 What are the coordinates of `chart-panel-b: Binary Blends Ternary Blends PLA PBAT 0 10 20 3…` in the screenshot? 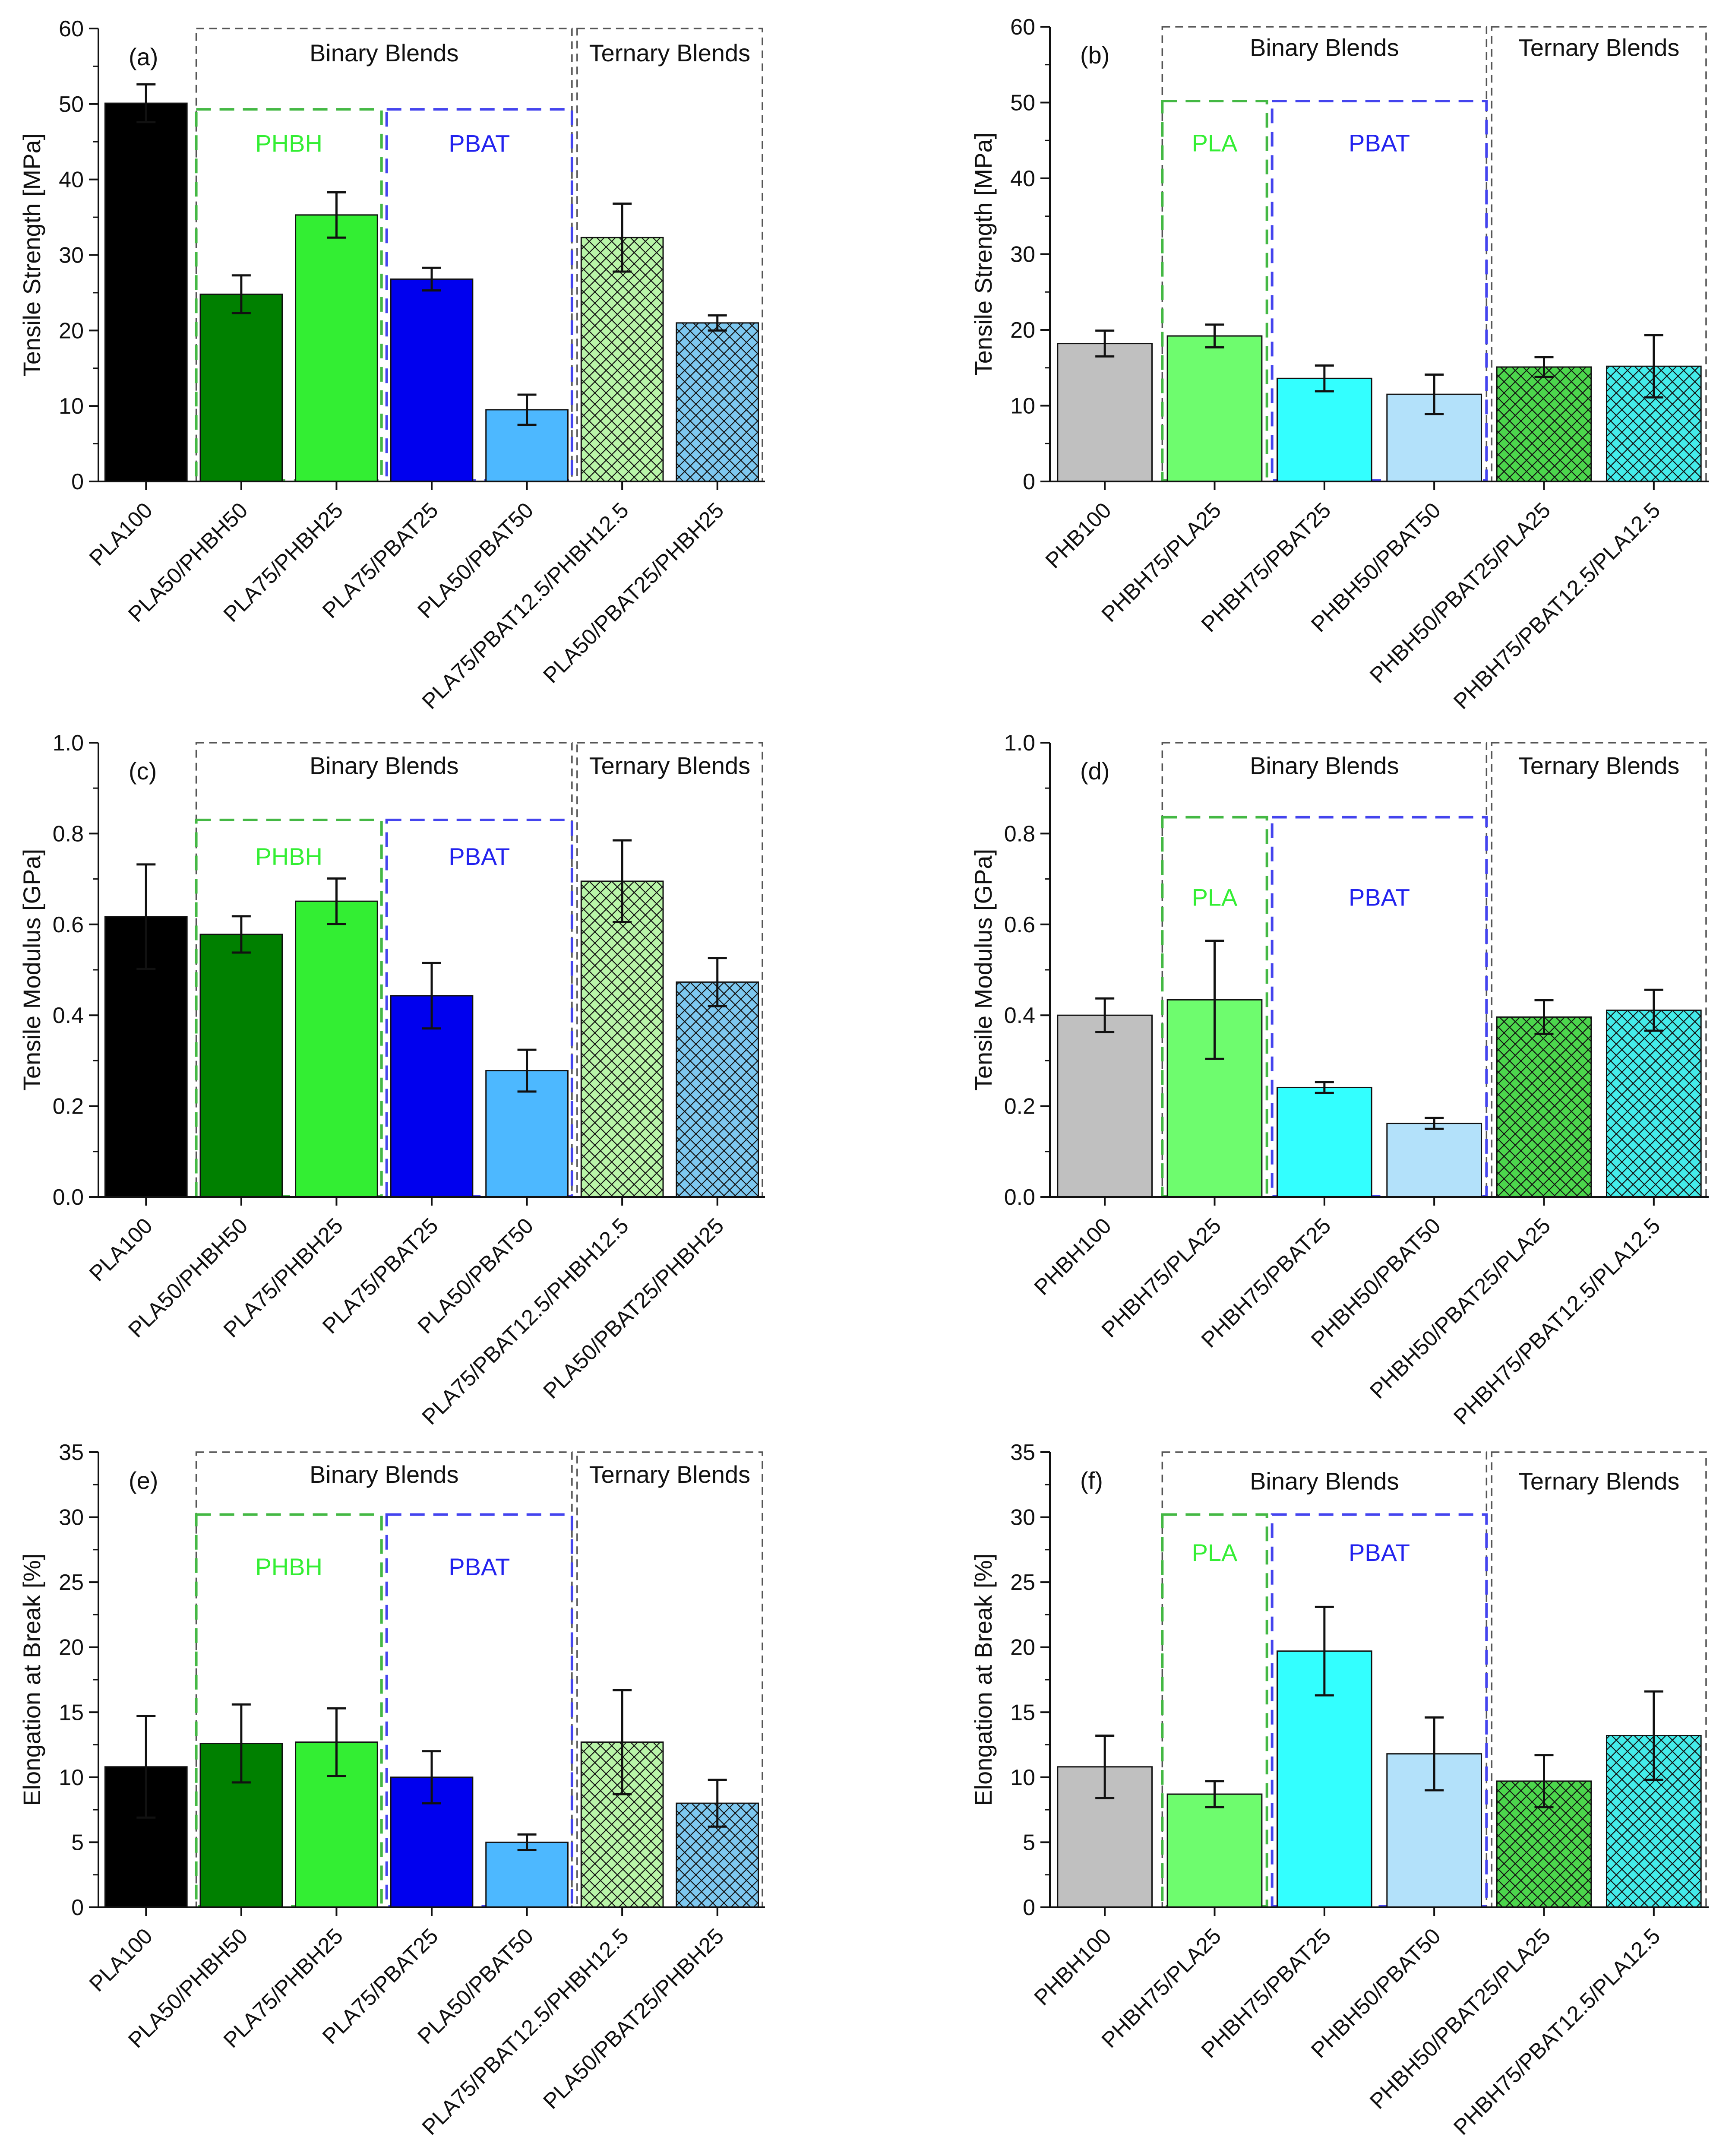 It's located at (1339, 364).